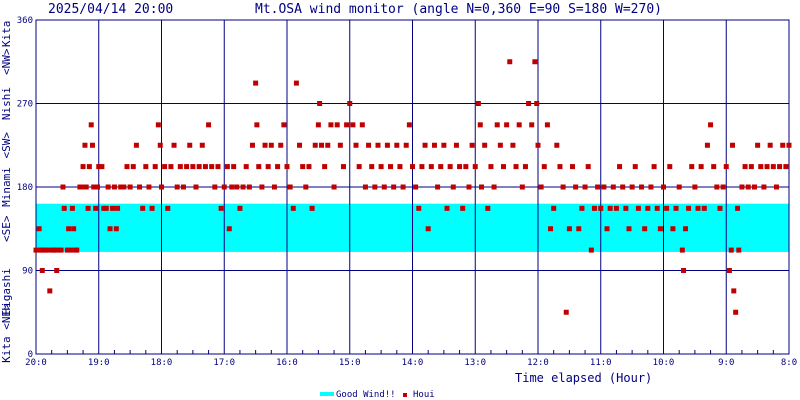 The image size is (800, 400). I want to click on y-direction-label: <NW>, so click(6, 61).